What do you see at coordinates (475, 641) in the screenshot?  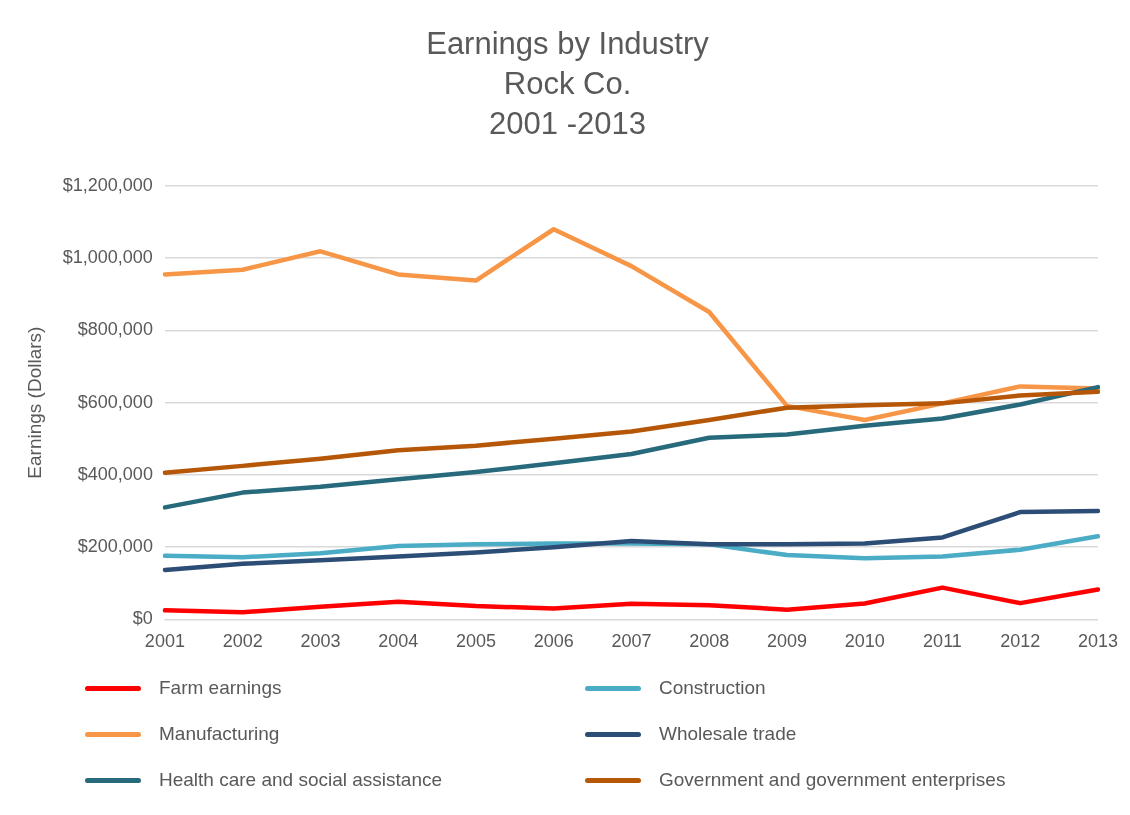 I see `x-tick-label: 2005` at bounding box center [475, 641].